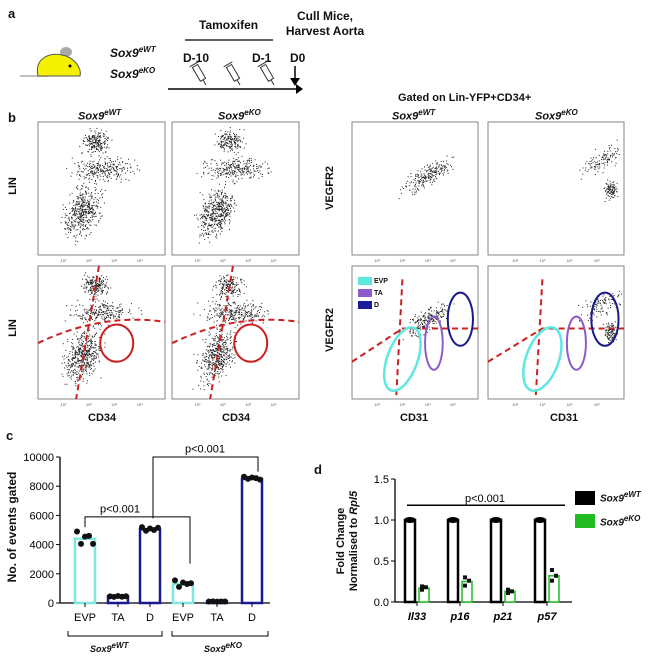 This screenshot has width=650, height=656. Describe the element at coordinates (496, 520) in the screenshot. I see `data-point` at that location.